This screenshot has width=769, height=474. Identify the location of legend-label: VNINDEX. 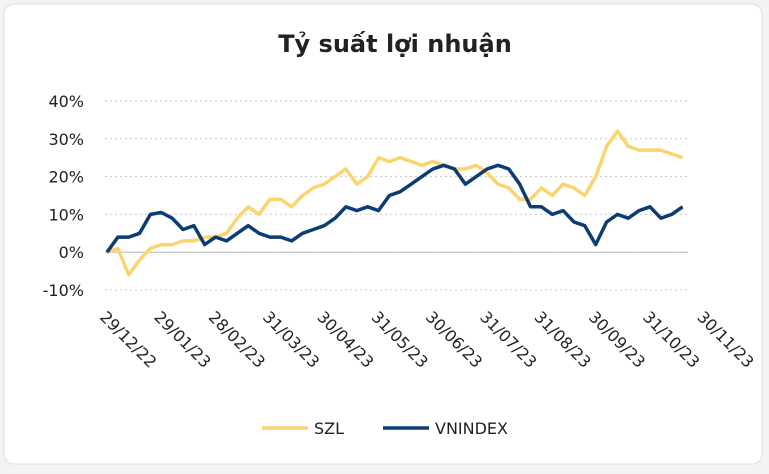
(471, 428).